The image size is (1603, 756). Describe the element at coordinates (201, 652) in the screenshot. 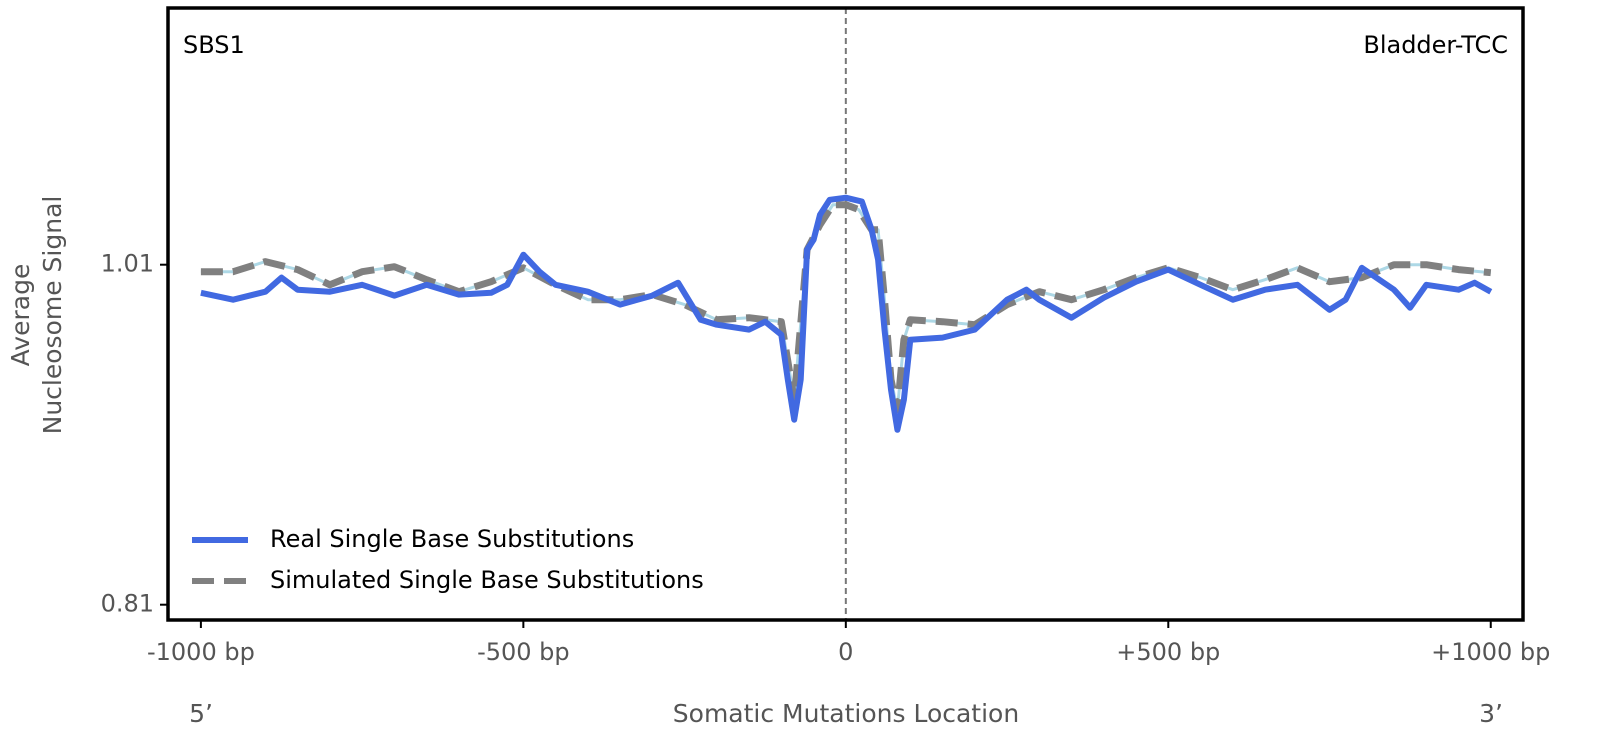

I see `x-tick-label: -1000 bp` at that location.